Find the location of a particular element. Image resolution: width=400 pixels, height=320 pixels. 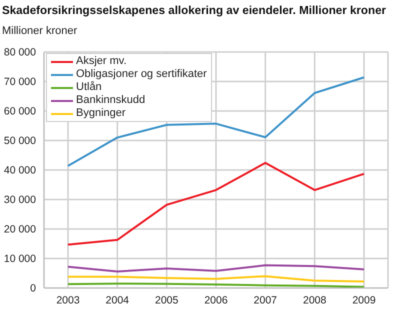

x-tick-label: 2005 is located at coordinates (166, 300).